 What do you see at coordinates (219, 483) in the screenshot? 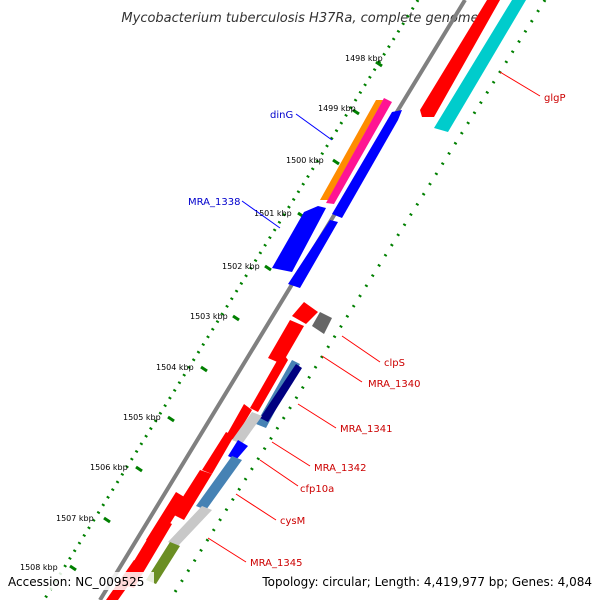
I see `gene-cysM` at bounding box center [219, 483].